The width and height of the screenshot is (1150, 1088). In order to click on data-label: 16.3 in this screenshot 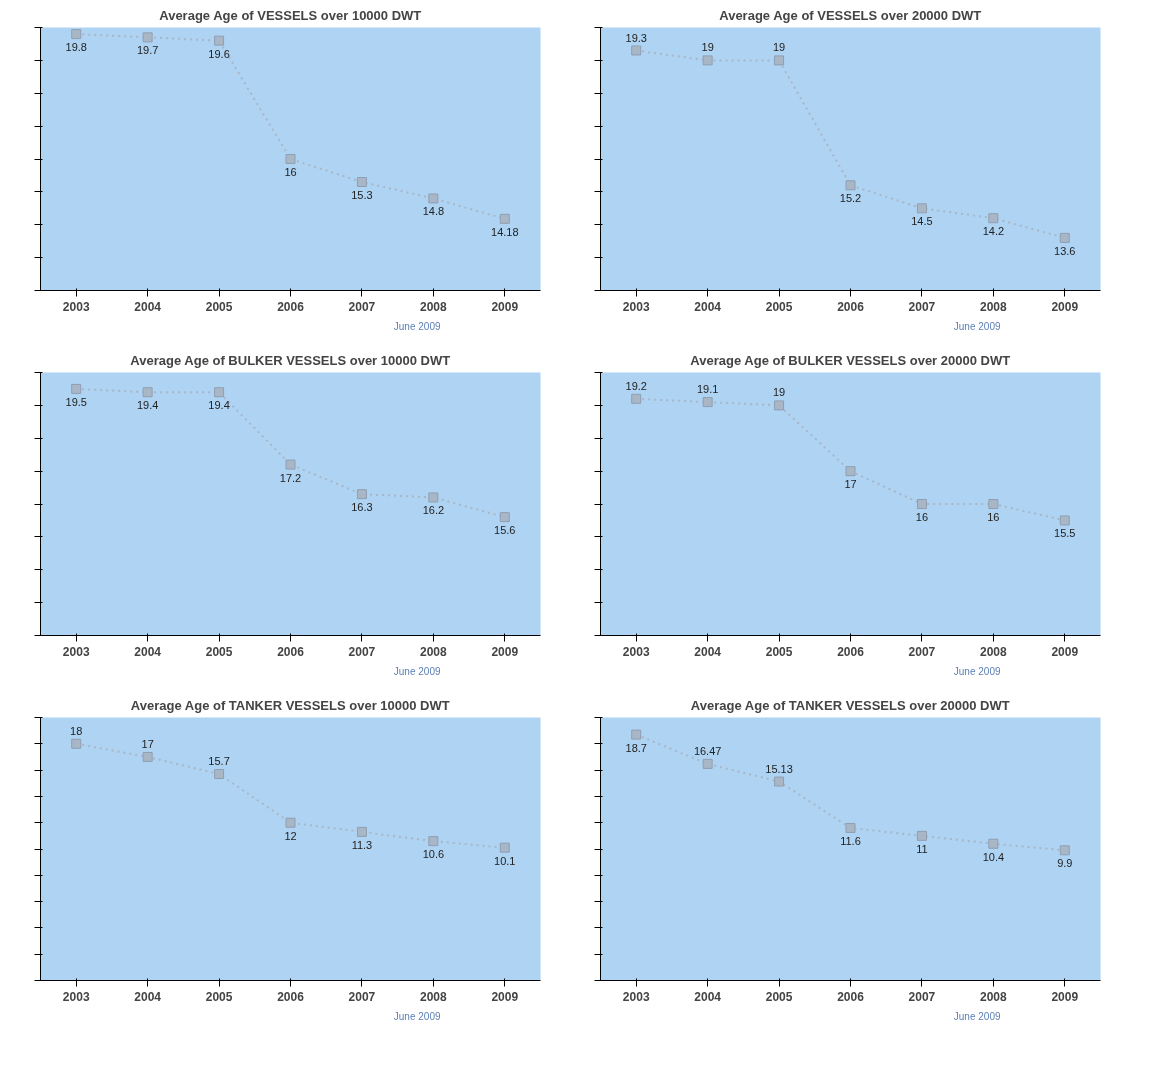, I will do `click(362, 507)`.